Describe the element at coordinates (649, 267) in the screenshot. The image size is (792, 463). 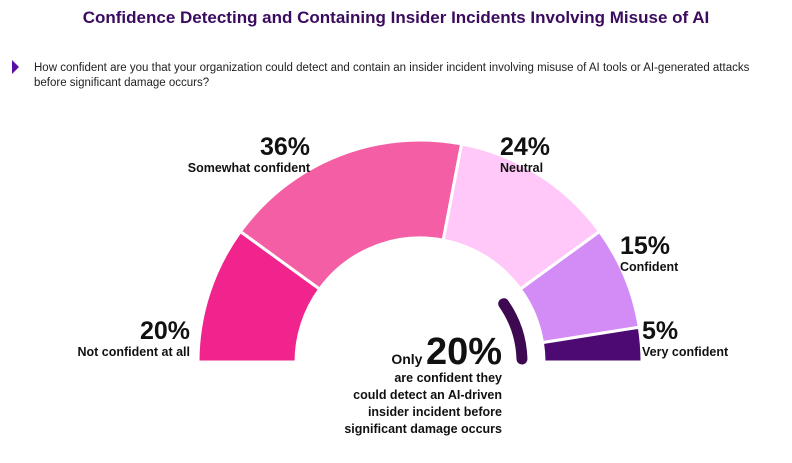
I see `category-label-confident: Confident` at that location.